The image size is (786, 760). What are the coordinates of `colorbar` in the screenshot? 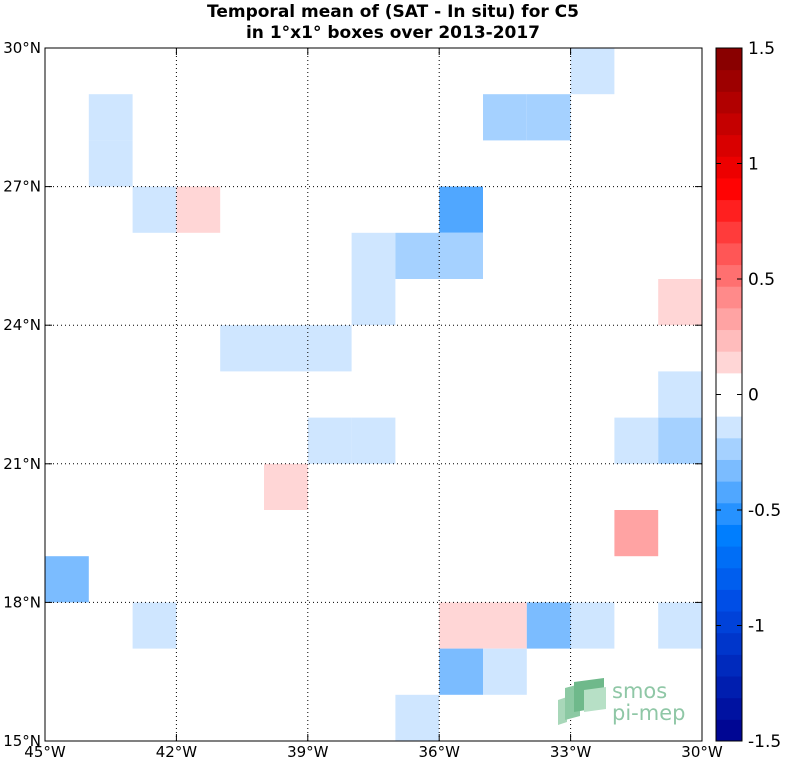 It's located at (729, 395).